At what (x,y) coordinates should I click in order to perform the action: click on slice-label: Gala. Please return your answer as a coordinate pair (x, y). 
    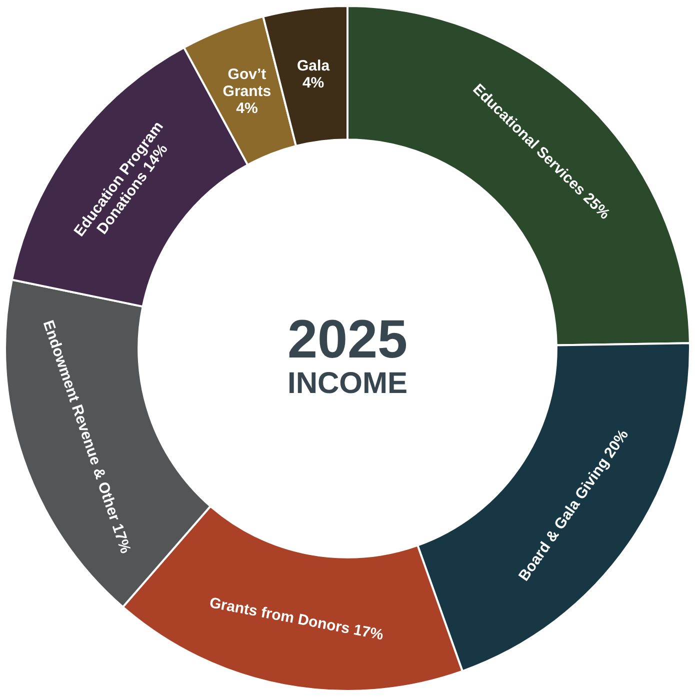
    Looking at the image, I should click on (313, 66).